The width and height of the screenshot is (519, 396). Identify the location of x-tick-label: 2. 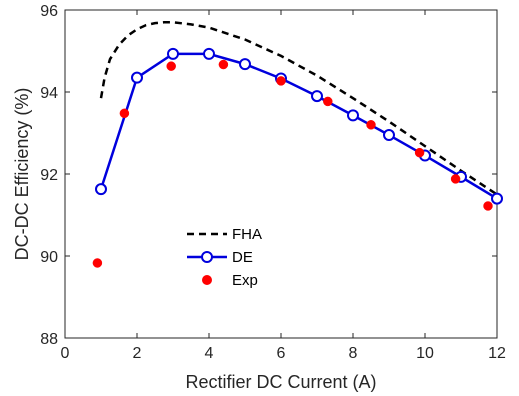
(137, 353).